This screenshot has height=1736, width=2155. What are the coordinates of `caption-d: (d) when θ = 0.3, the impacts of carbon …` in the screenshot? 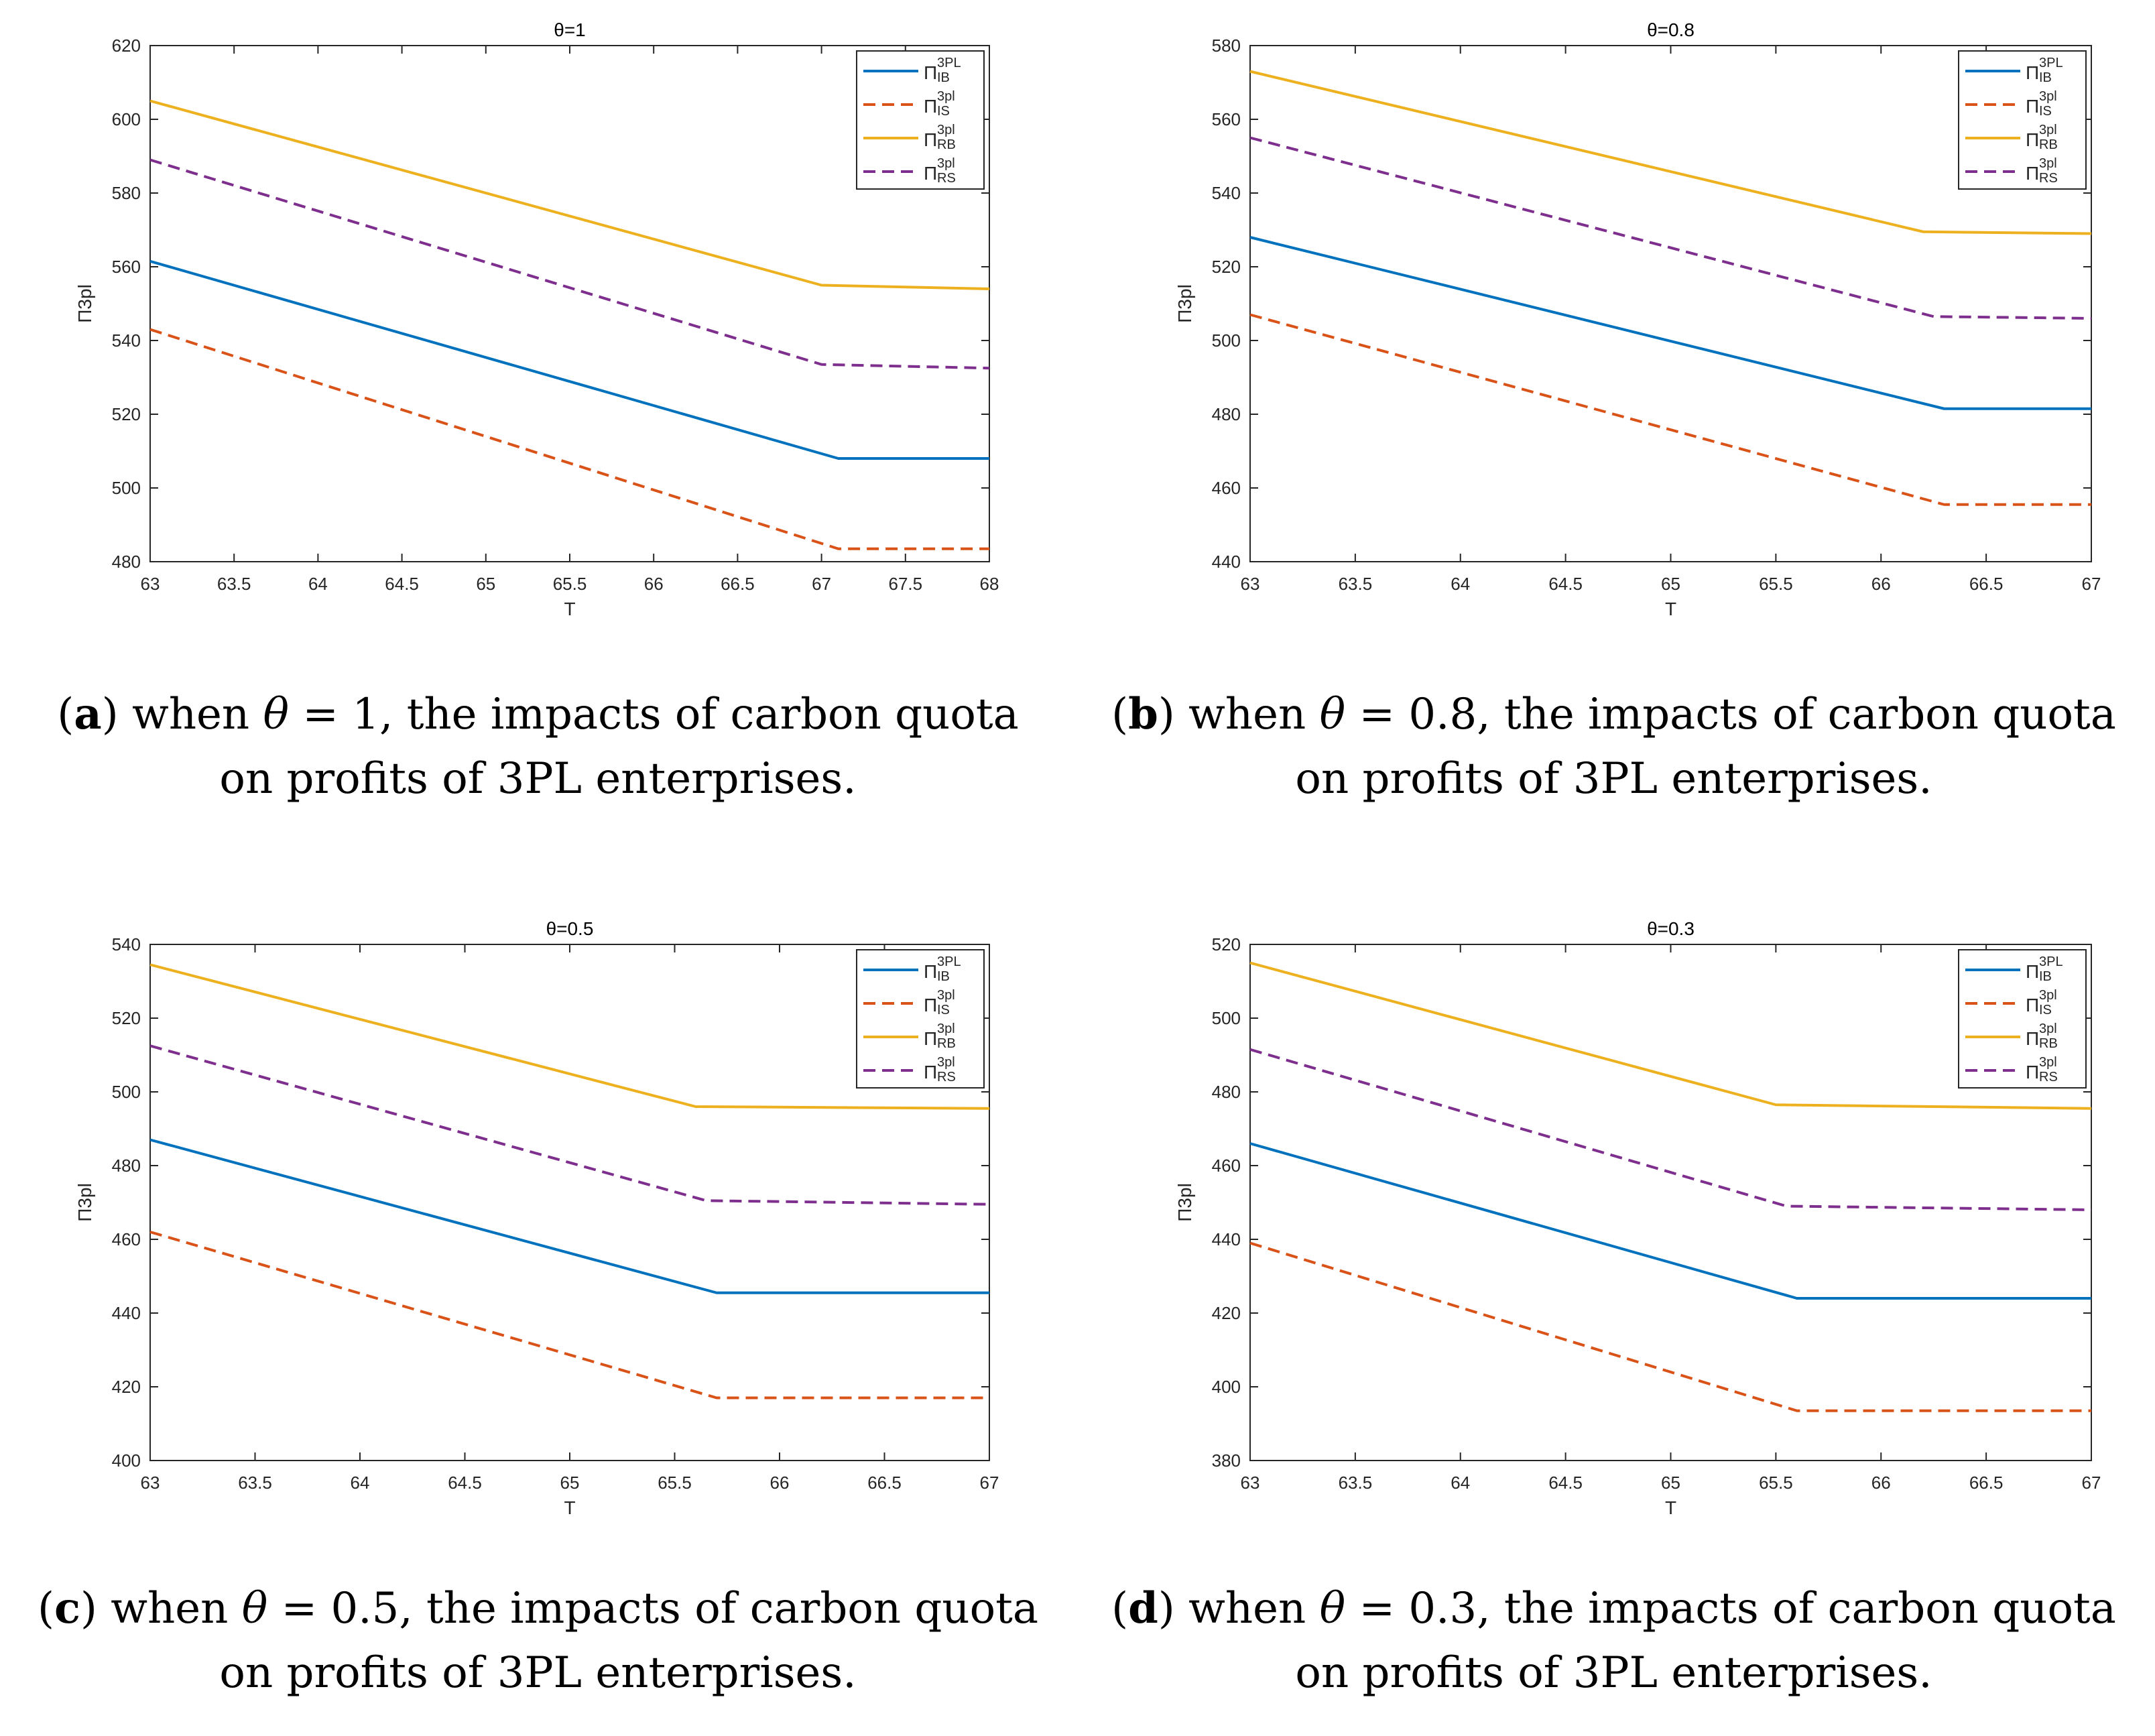 It's located at (1613, 1640).